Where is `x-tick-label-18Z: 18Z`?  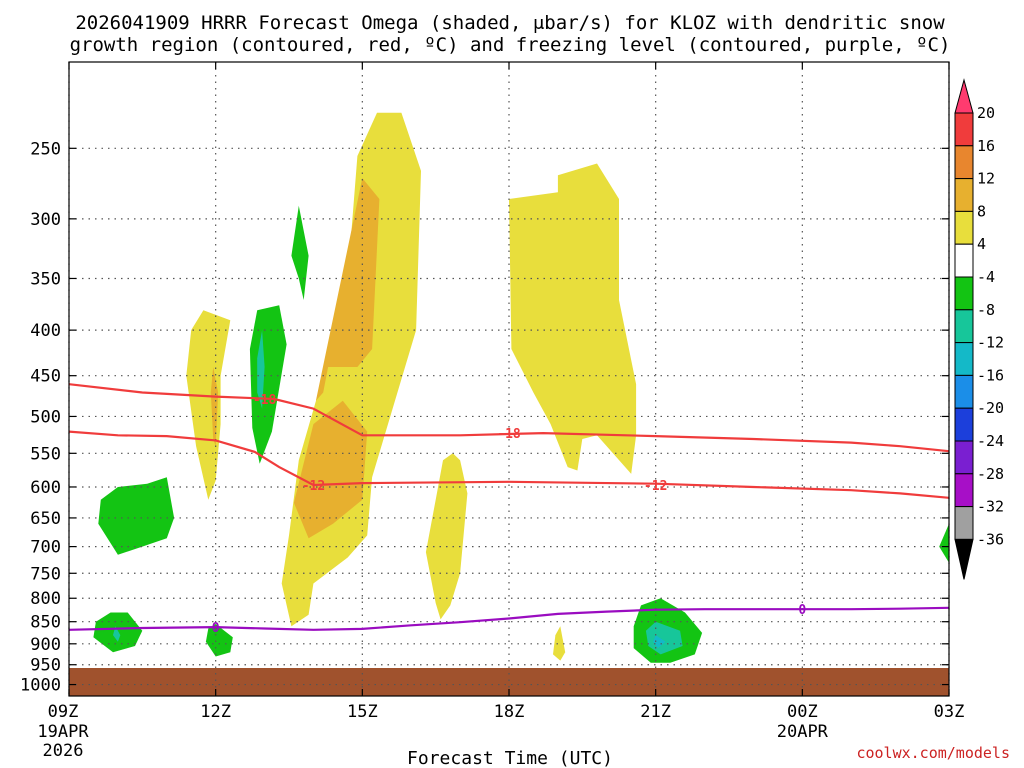
x-tick-label-18Z: 18Z is located at coordinates (509, 712).